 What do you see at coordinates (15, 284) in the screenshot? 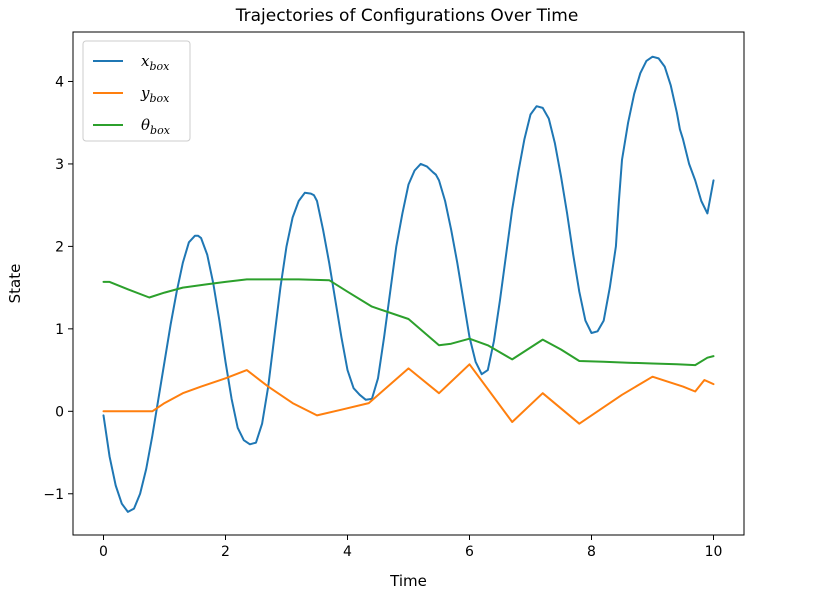
I see `y-axis-label: State` at bounding box center [15, 284].